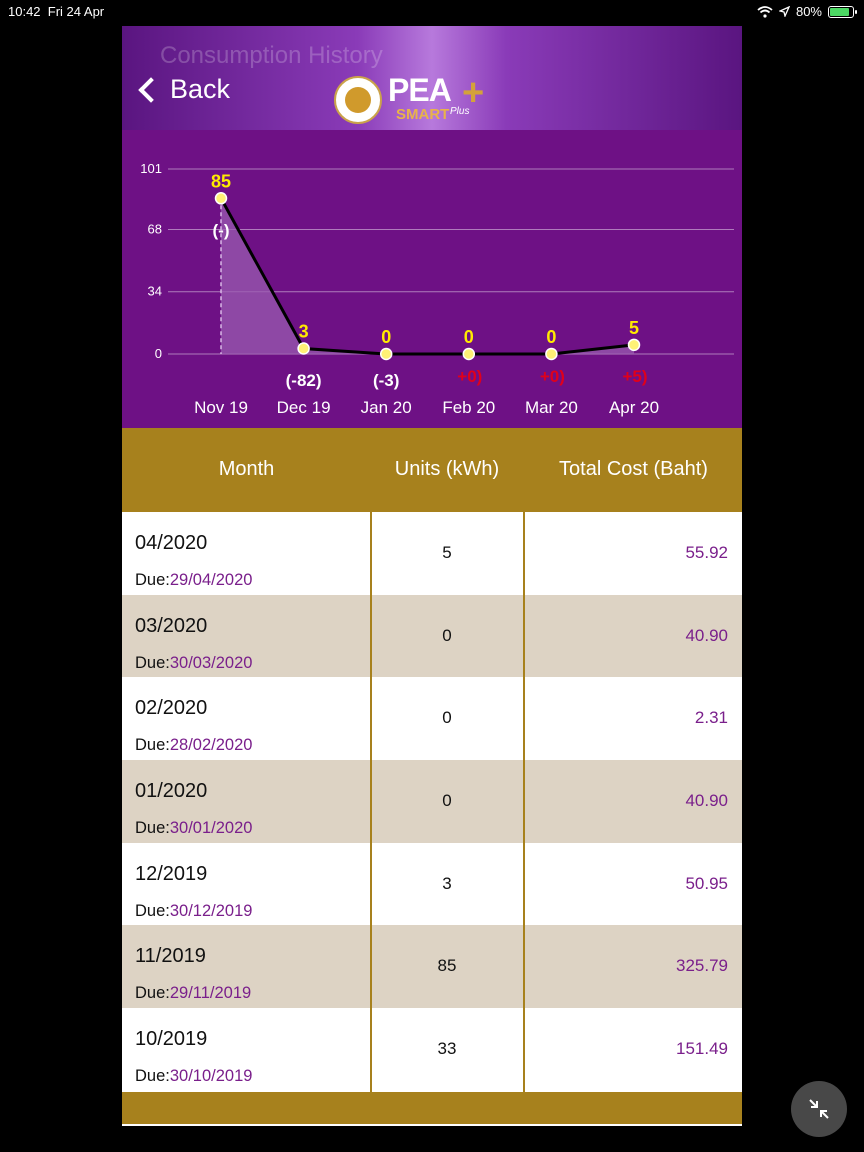 This screenshot has width=864, height=1152. Describe the element at coordinates (151, 168) in the screenshot. I see `y-tick-label: 101` at that location.